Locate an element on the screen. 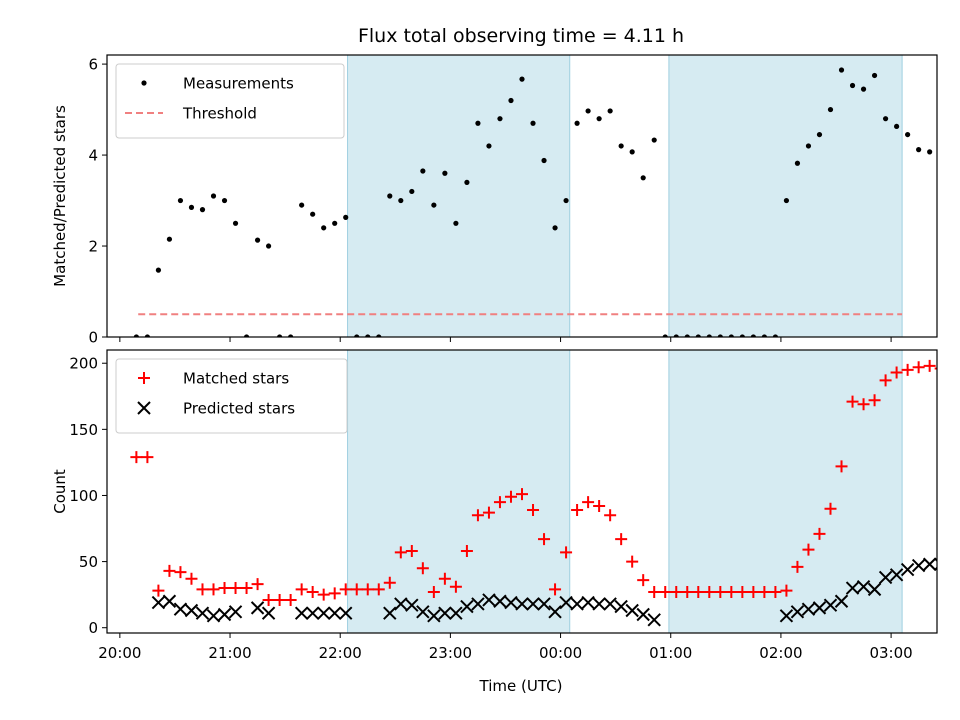 Image resolution: width=960 pixels, height=720 pixels. y-tick-label: 4 is located at coordinates (93, 156).